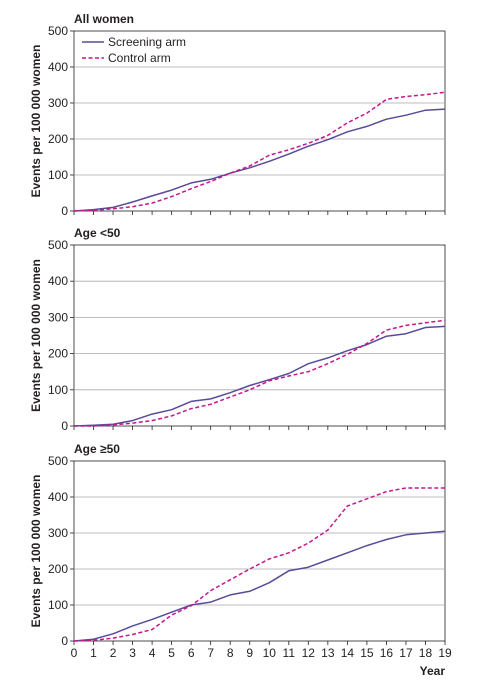 This screenshot has height=688, width=484. What do you see at coordinates (152, 653) in the screenshot?
I see `x-tick-label: 4` at bounding box center [152, 653].